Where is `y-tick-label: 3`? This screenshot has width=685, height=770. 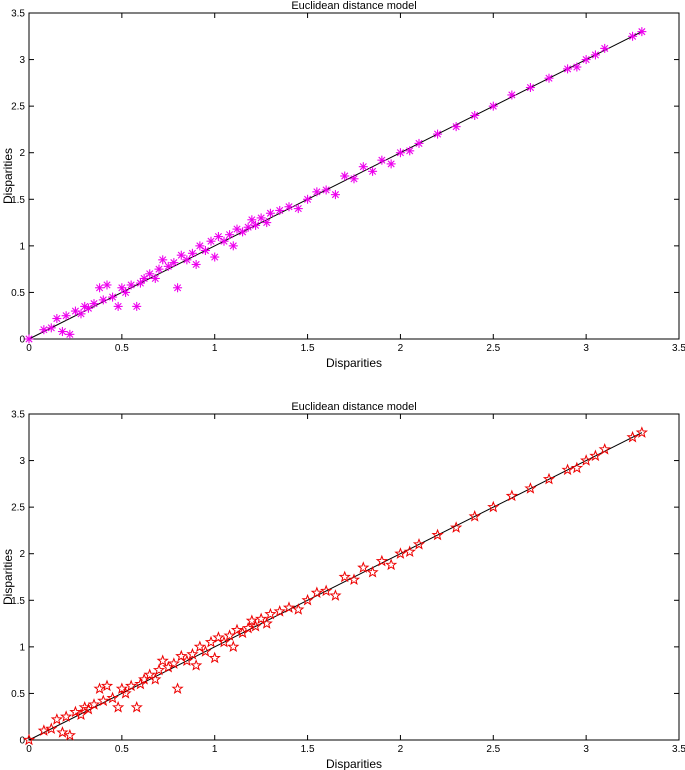 y-tick-label: 3 is located at coordinates (22, 461).